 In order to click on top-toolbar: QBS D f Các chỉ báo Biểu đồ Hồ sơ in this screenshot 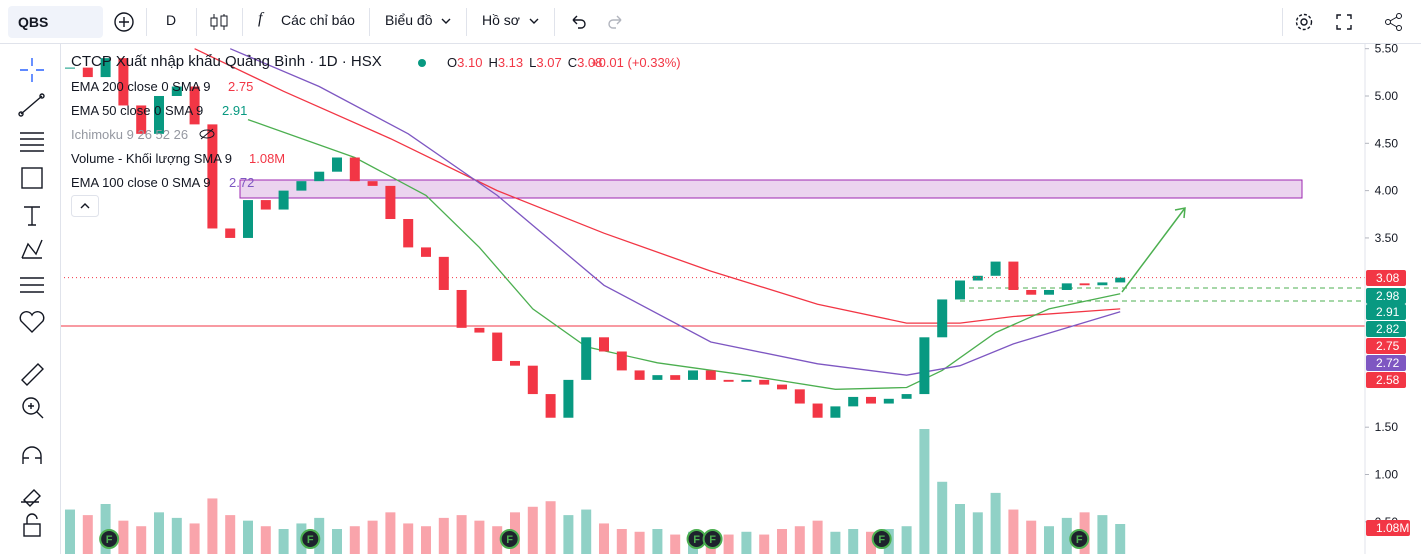, I will do `click(710, 22)`.